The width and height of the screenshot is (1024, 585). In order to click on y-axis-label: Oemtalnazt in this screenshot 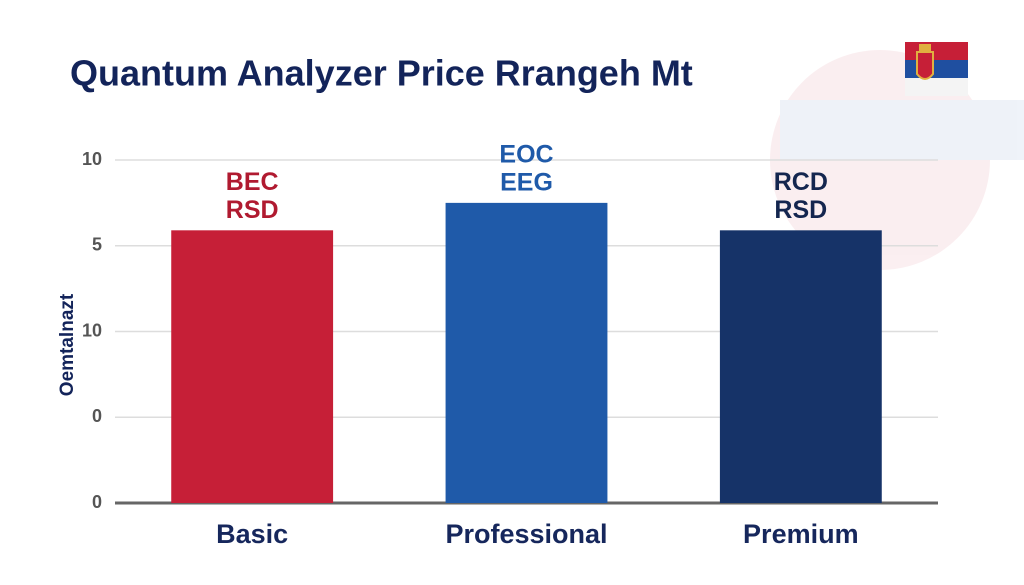, I will do `click(67, 344)`.